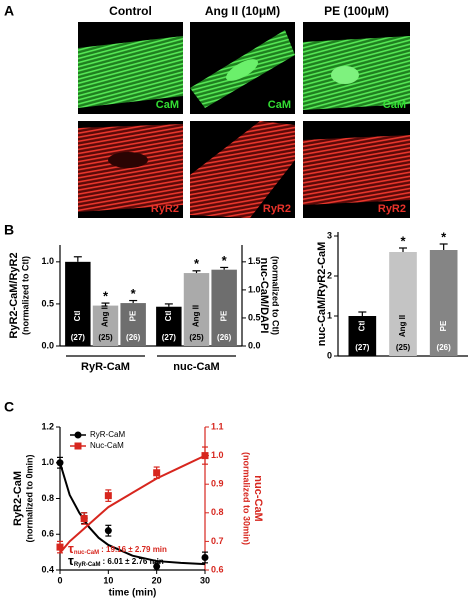 Image resolution: width=474 pixels, height=599 pixels. Describe the element at coordinates (276, 295) in the screenshot. I see `y2-axis-label: (normalized to Ctl)` at that location.